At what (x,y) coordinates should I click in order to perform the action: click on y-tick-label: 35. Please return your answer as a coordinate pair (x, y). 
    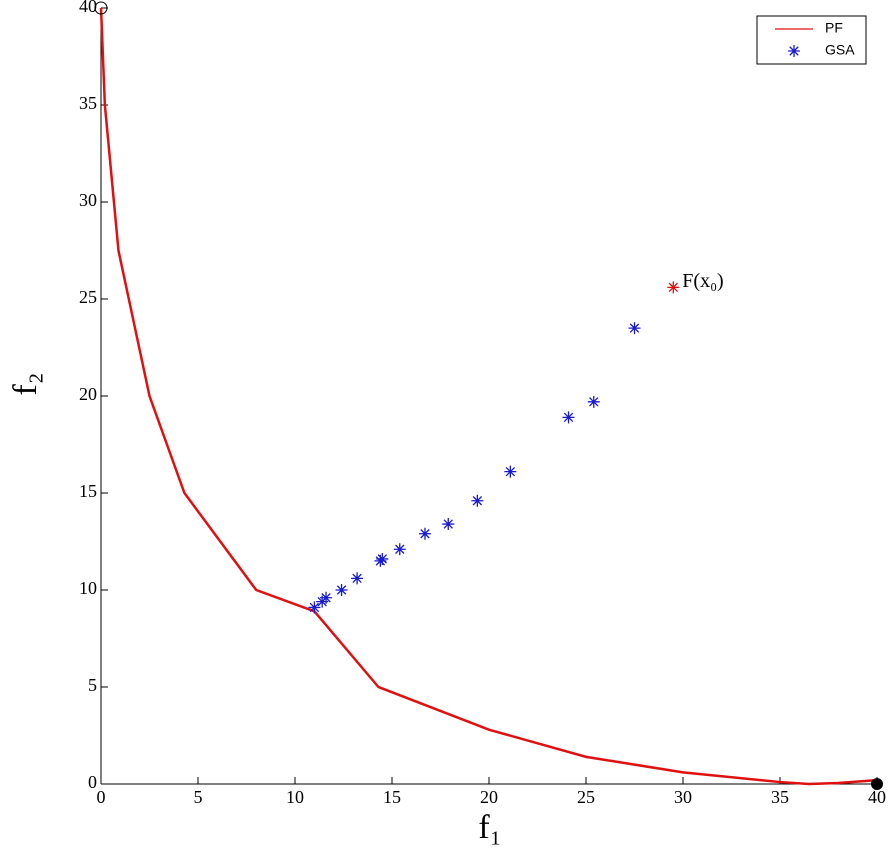
    Looking at the image, I should click on (88, 103).